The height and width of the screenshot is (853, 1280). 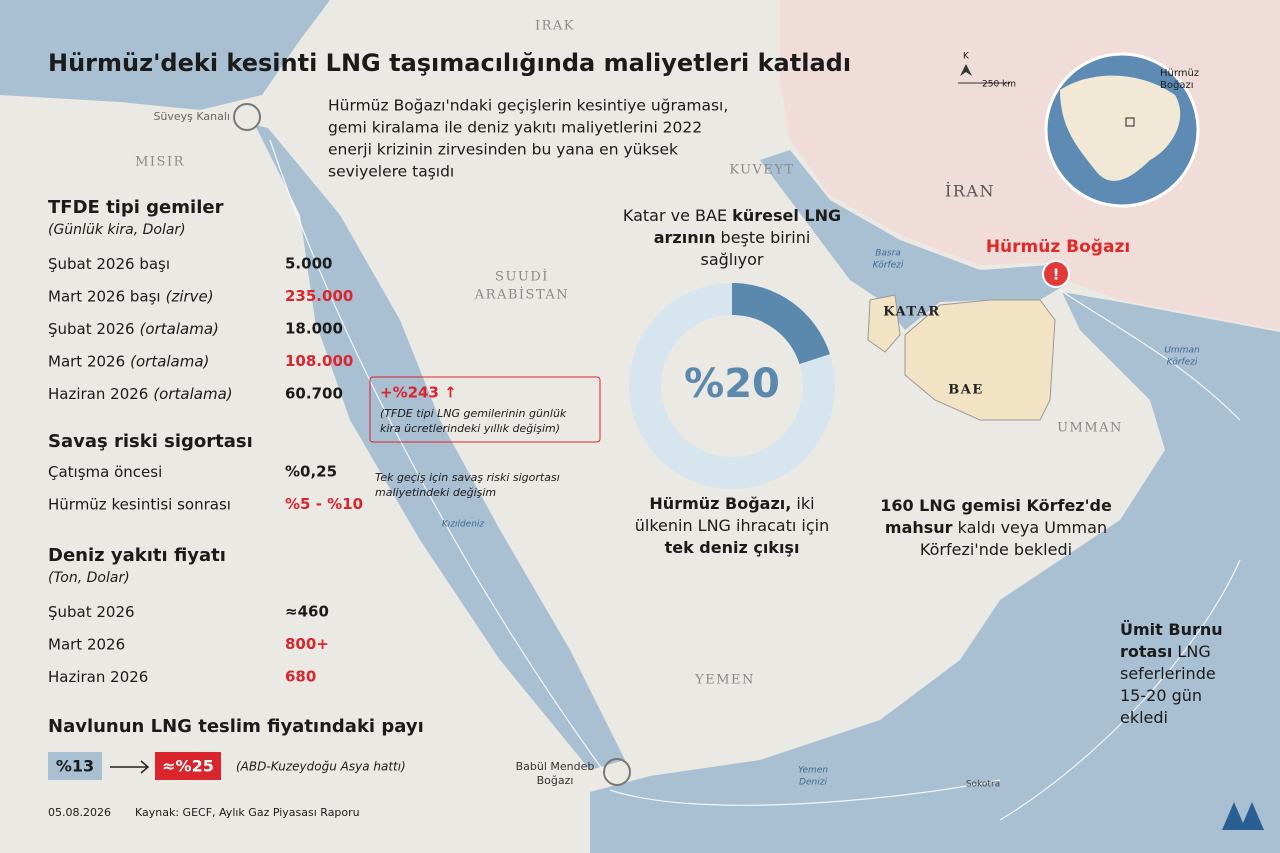 I want to click on map-label: UMMAN, so click(x=1090, y=428).